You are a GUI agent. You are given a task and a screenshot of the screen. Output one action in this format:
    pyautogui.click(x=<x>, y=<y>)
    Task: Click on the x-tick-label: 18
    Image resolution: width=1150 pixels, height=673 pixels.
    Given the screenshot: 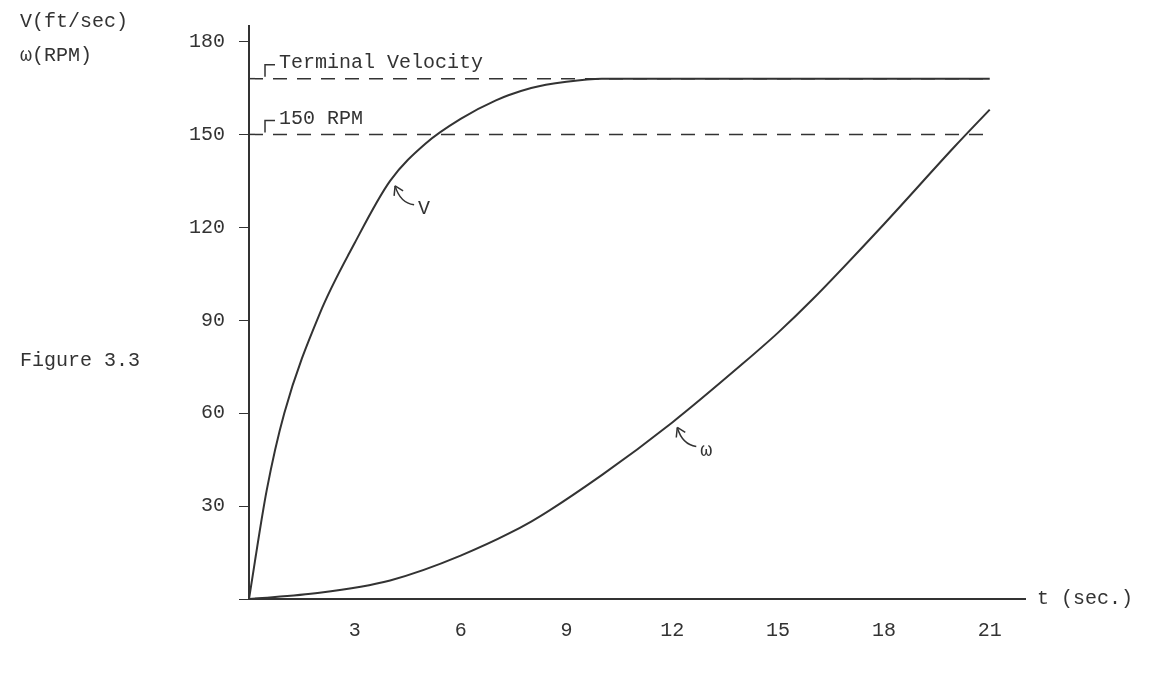 What is the action you would take?
    pyautogui.click(x=883, y=631)
    